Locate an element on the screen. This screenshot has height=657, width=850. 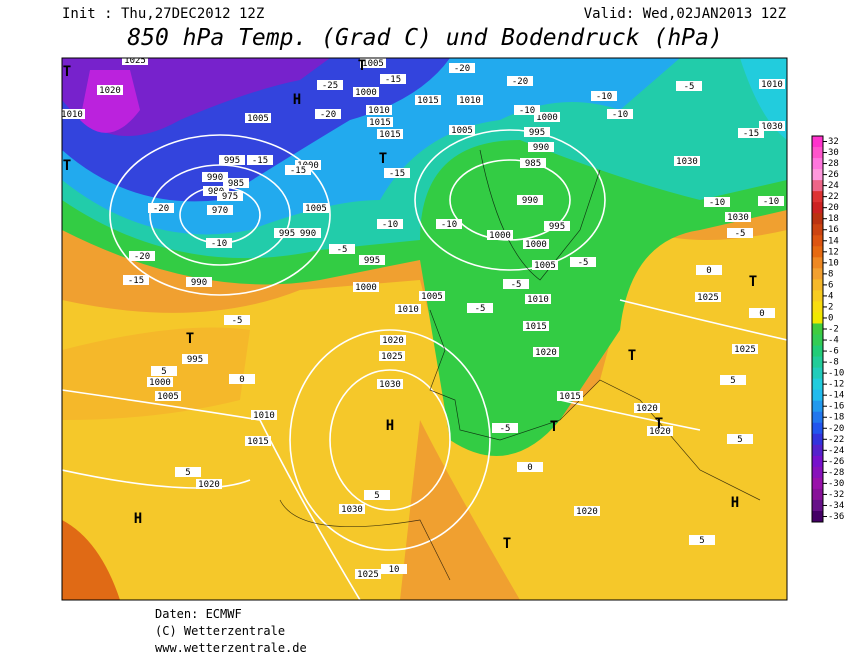
colorbar-label: 2 is located at coordinates (830, 307).